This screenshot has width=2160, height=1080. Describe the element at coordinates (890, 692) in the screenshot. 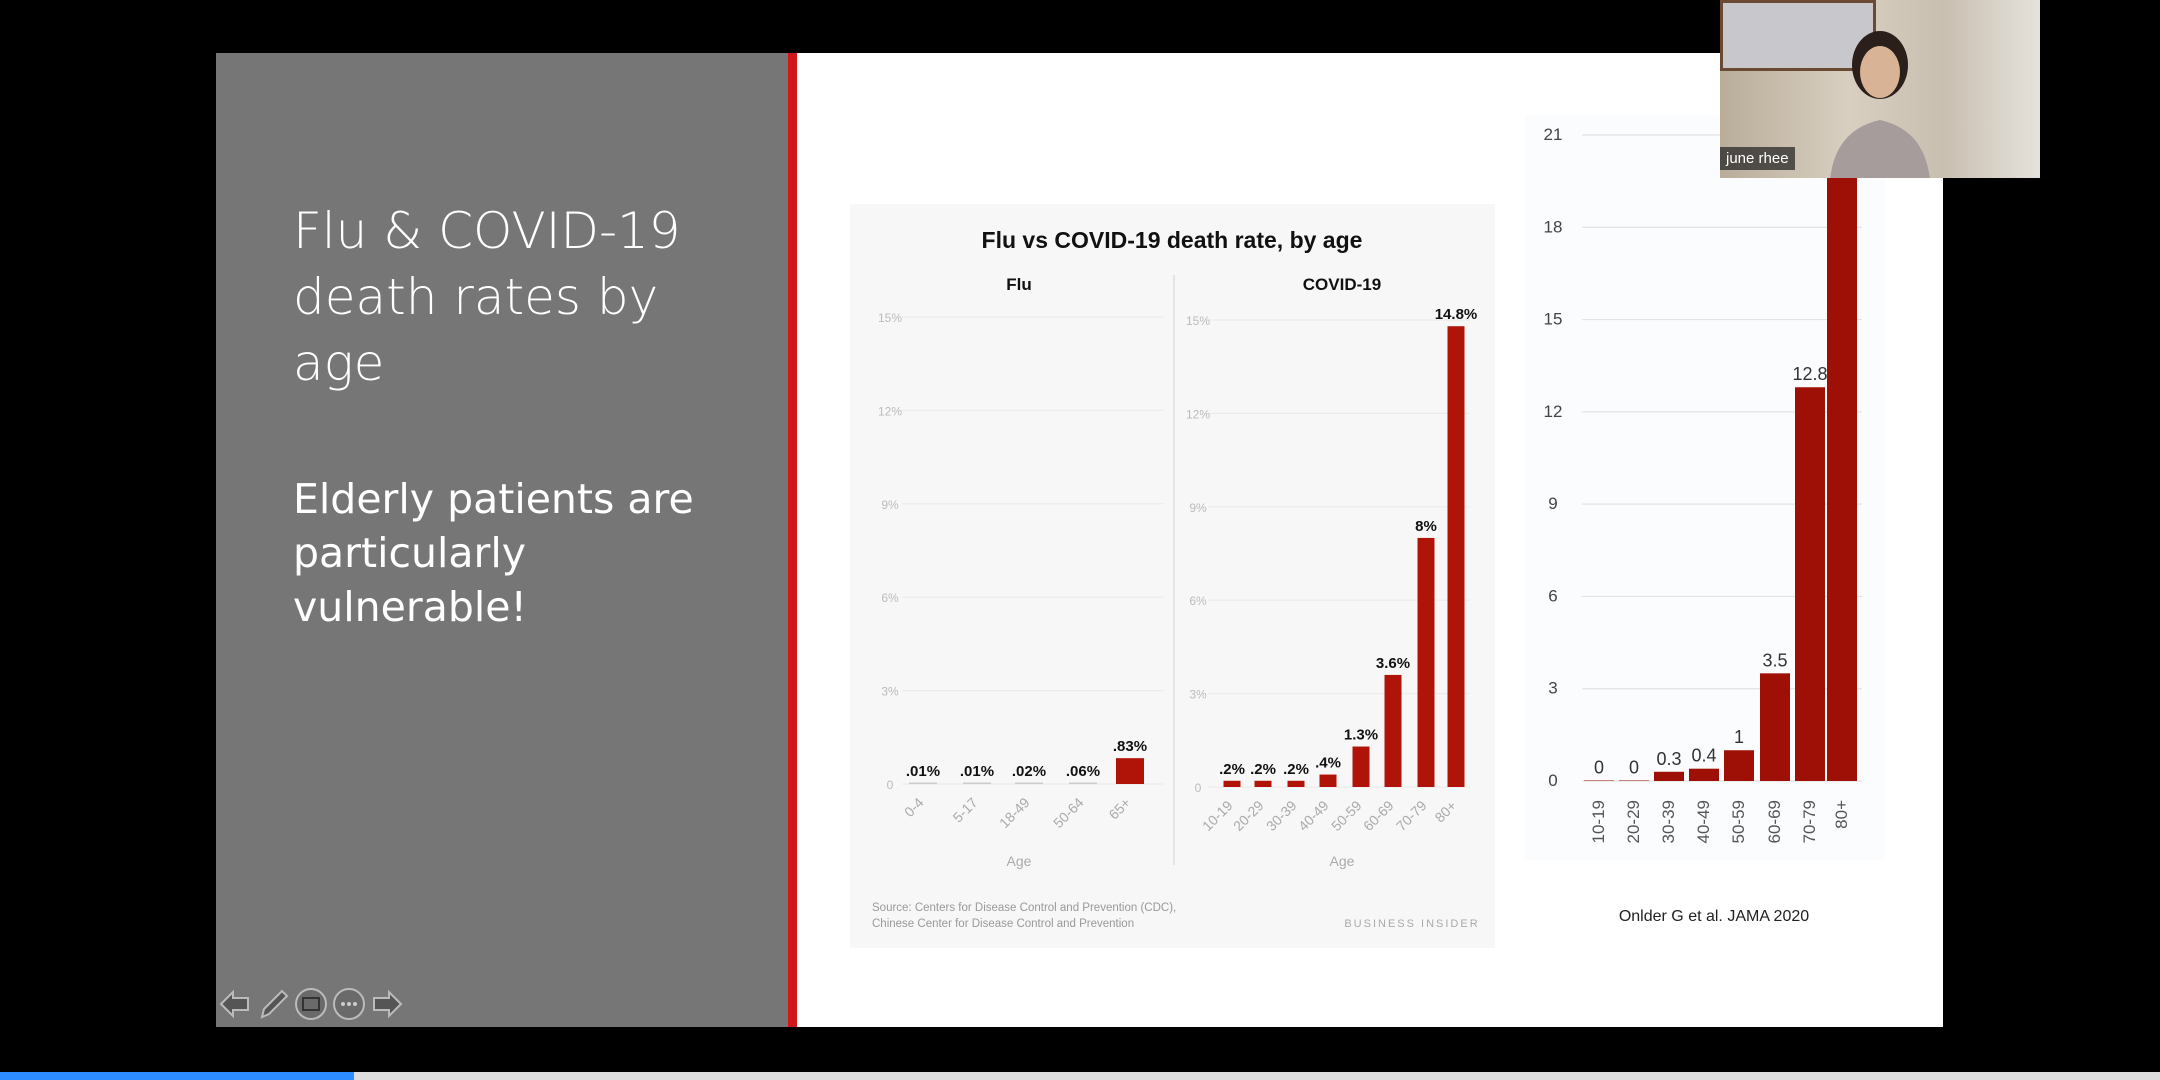

I see `y-tick-label: 3%` at that location.